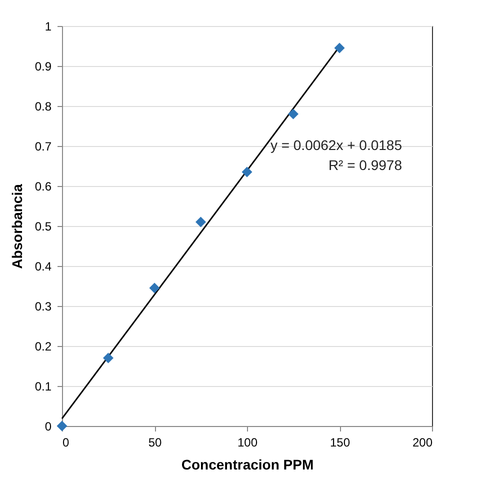 Image resolution: width=480 pixels, height=495 pixels. What do you see at coordinates (155, 443) in the screenshot?
I see `x-tick-label: 50` at bounding box center [155, 443].